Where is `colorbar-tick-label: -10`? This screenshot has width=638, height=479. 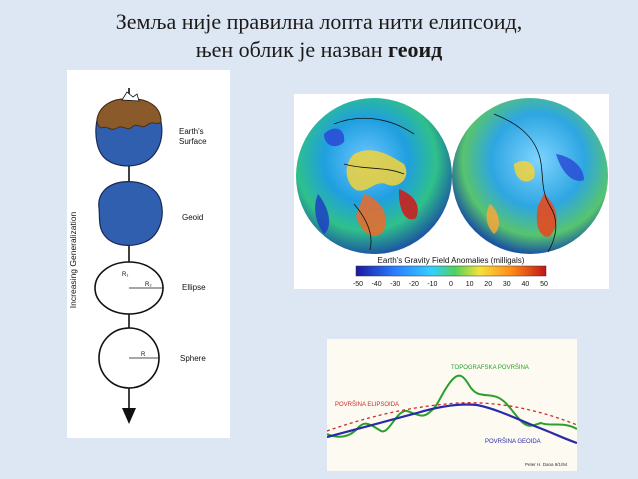
colorbar-tick-label: -10 is located at coordinates (432, 284).